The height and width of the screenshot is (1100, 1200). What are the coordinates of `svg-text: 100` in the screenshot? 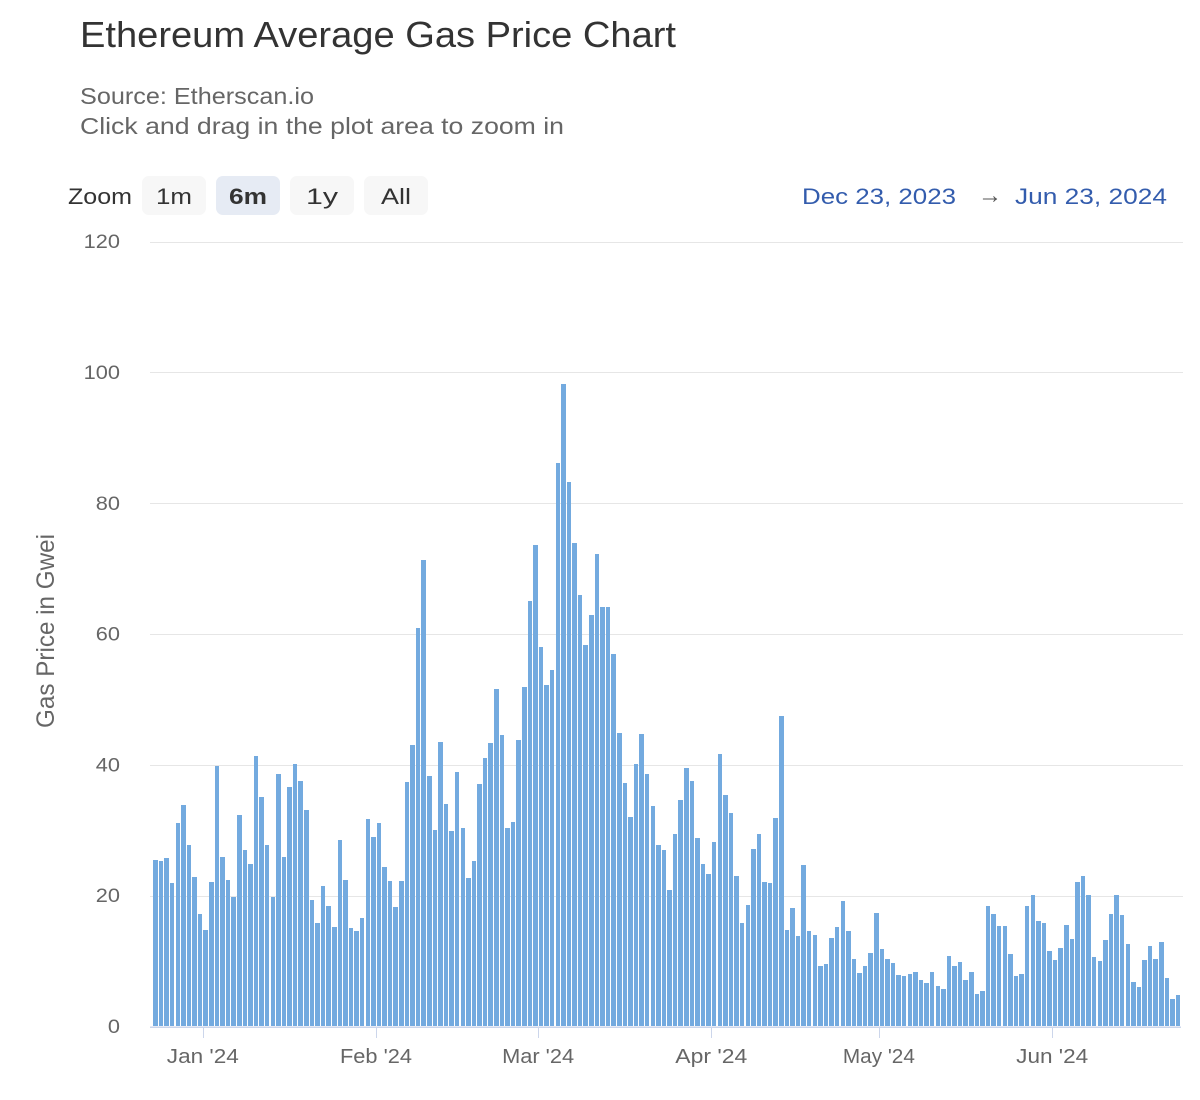 It's located at (102, 373).